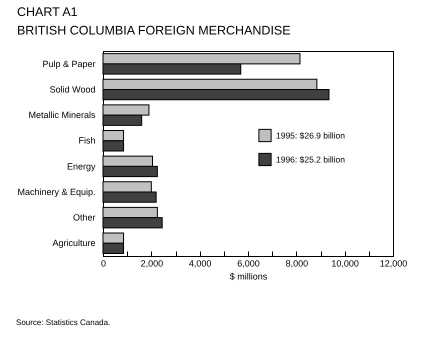 The width and height of the screenshot is (433, 341). What do you see at coordinates (311, 159) in the screenshot?
I see `legend-label: 1996: $25.2 billion` at bounding box center [311, 159].